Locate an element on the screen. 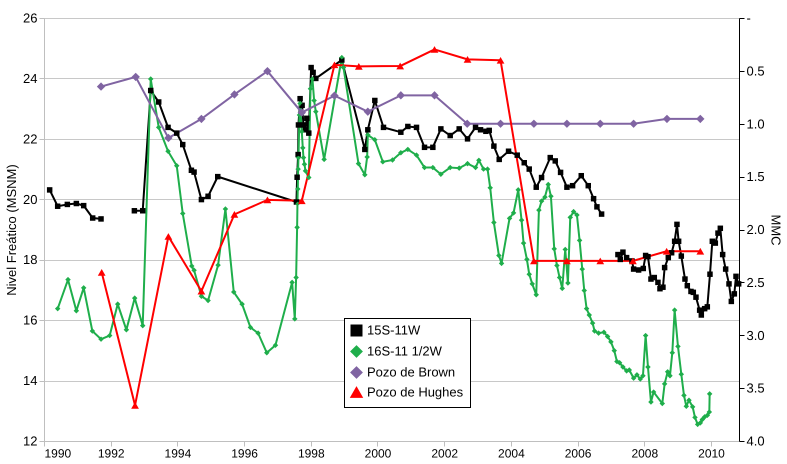  x-tick-label: 1992 is located at coordinates (111, 453).